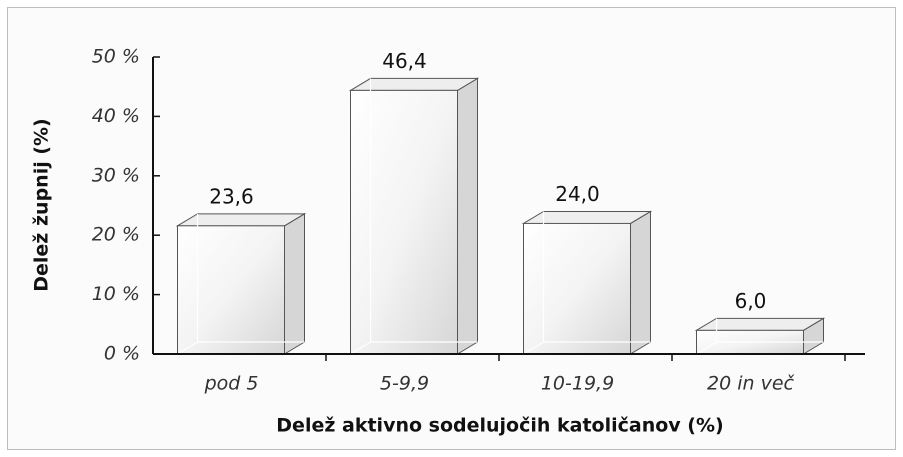 This screenshot has width=903, height=457. Describe the element at coordinates (116, 294) in the screenshot. I see `y-tick-label: 10 %` at that location.